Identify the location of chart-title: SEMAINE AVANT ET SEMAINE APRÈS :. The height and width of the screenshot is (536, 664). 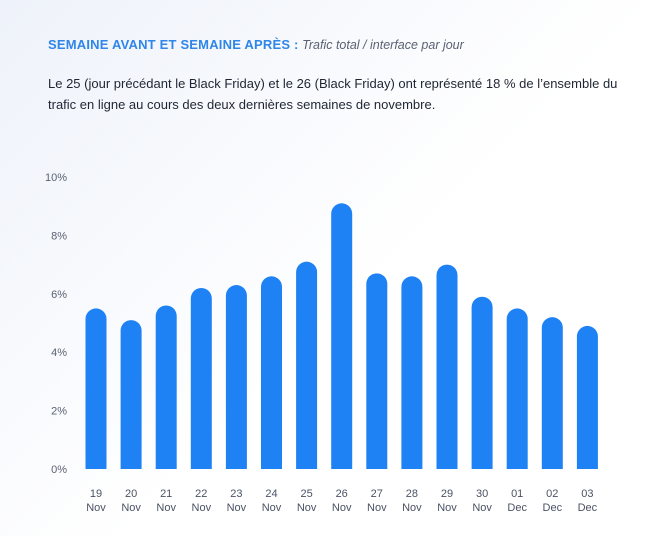
(173, 44).